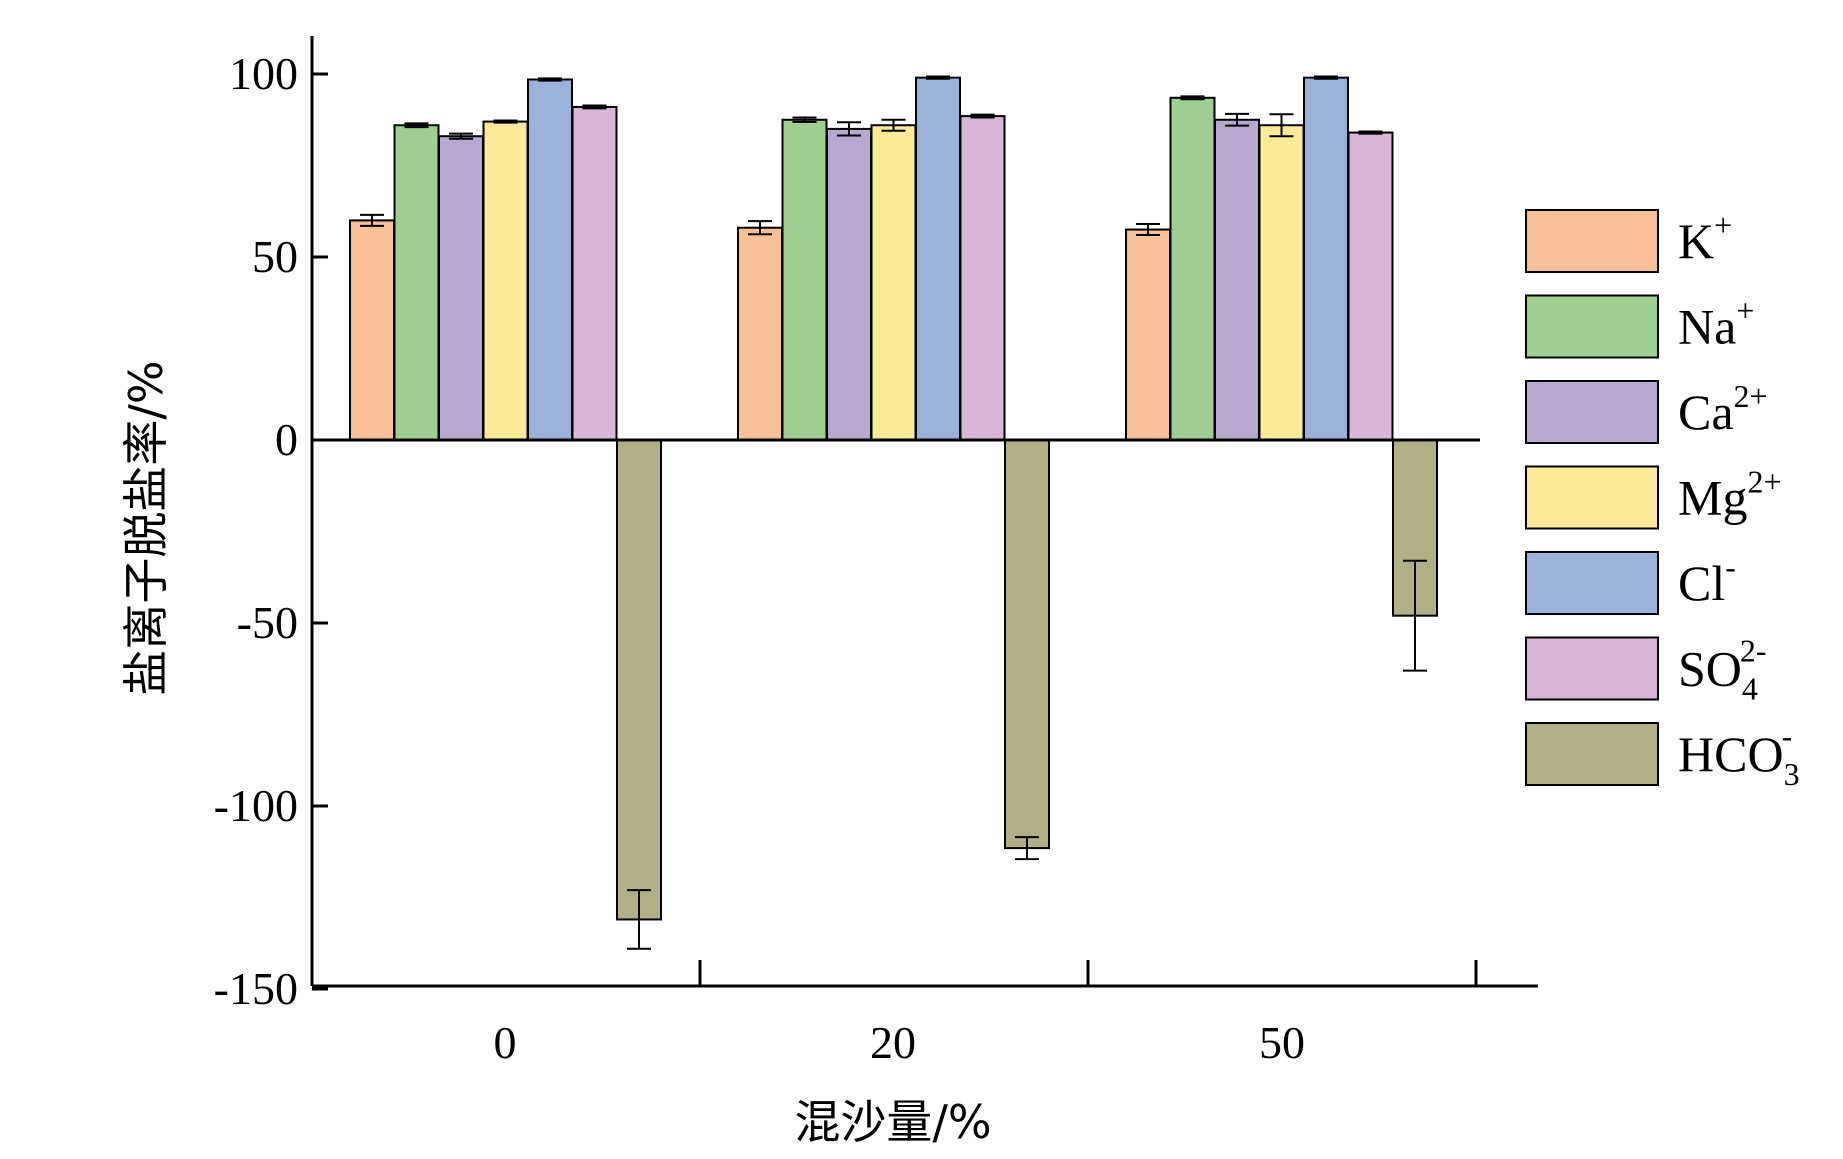 Image resolution: width=1843 pixels, height=1159 pixels. Describe the element at coordinates (256, 805) in the screenshot. I see `y-tick-label: -100` at that location.